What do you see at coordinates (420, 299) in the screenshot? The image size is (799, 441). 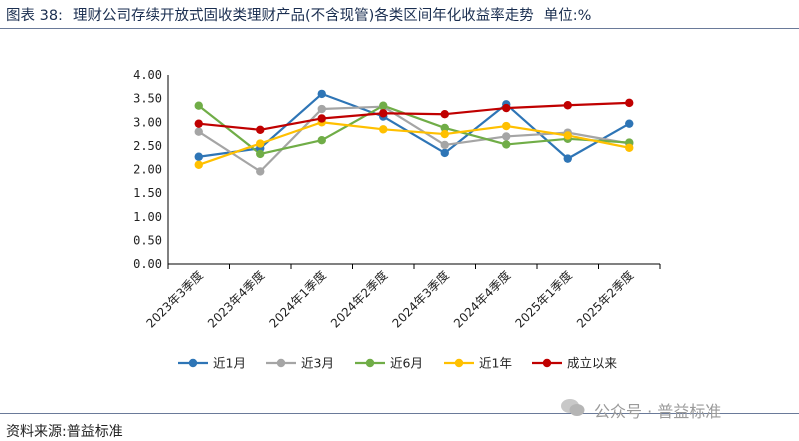 I see `x-tick-label: 2024年3季度` at bounding box center [420, 299].